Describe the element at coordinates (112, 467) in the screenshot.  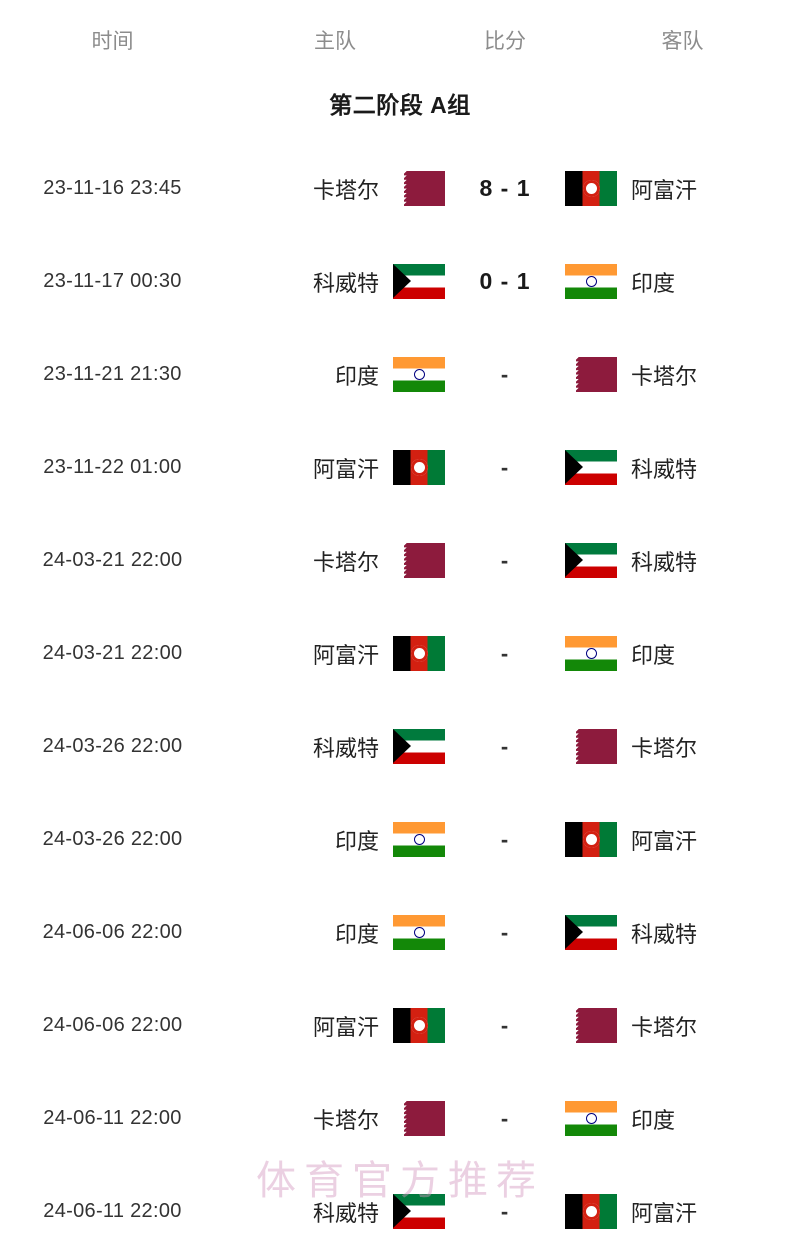
I see `match-time: 23-11-22 01:00` at that location.